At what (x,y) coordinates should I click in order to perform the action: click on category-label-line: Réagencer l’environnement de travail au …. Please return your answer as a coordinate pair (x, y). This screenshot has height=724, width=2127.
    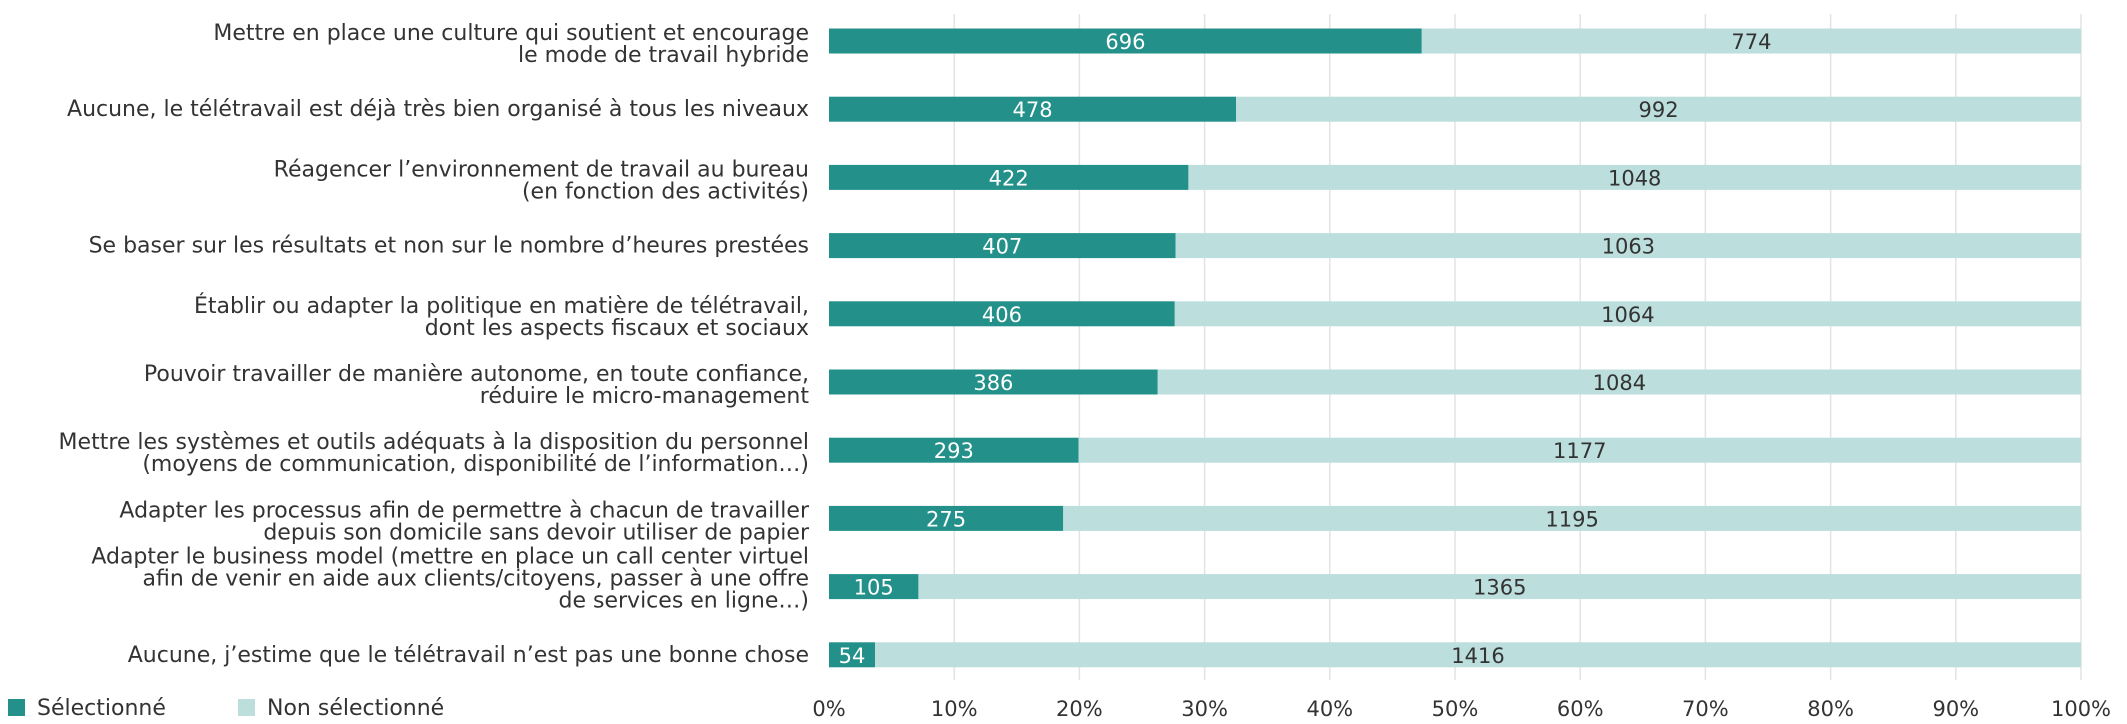
    Looking at the image, I should click on (541, 169).